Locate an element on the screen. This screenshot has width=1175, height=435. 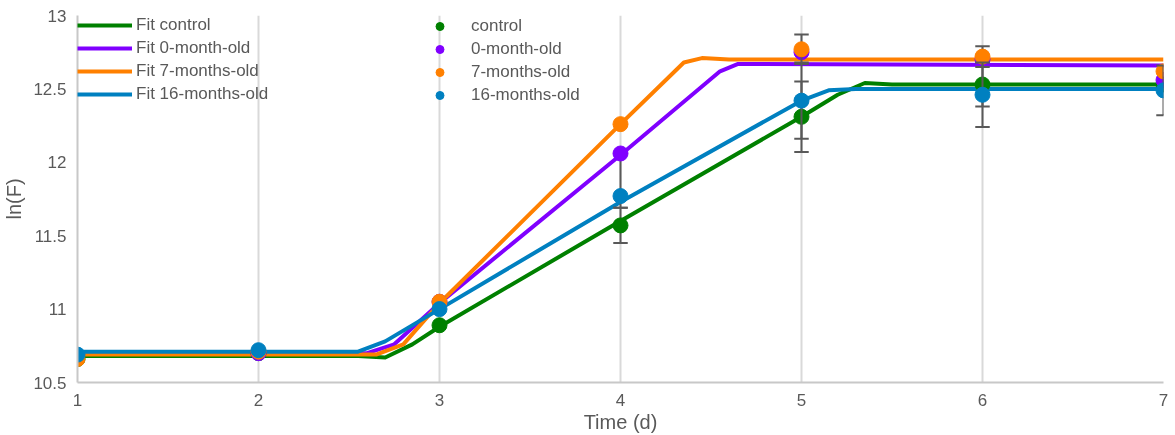
y-tick-label: 11 is located at coordinates (57, 310).